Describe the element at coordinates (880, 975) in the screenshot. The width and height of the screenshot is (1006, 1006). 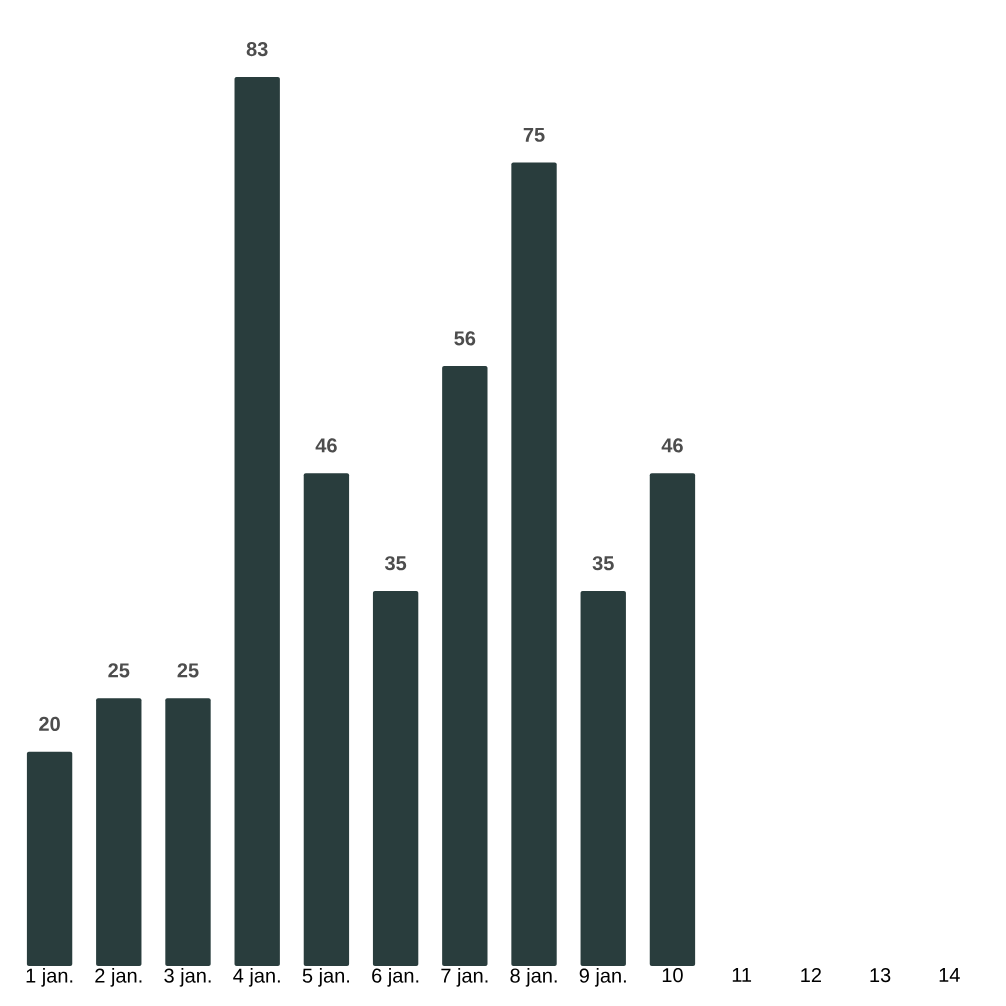
I see `x-tick-label: 13` at that location.